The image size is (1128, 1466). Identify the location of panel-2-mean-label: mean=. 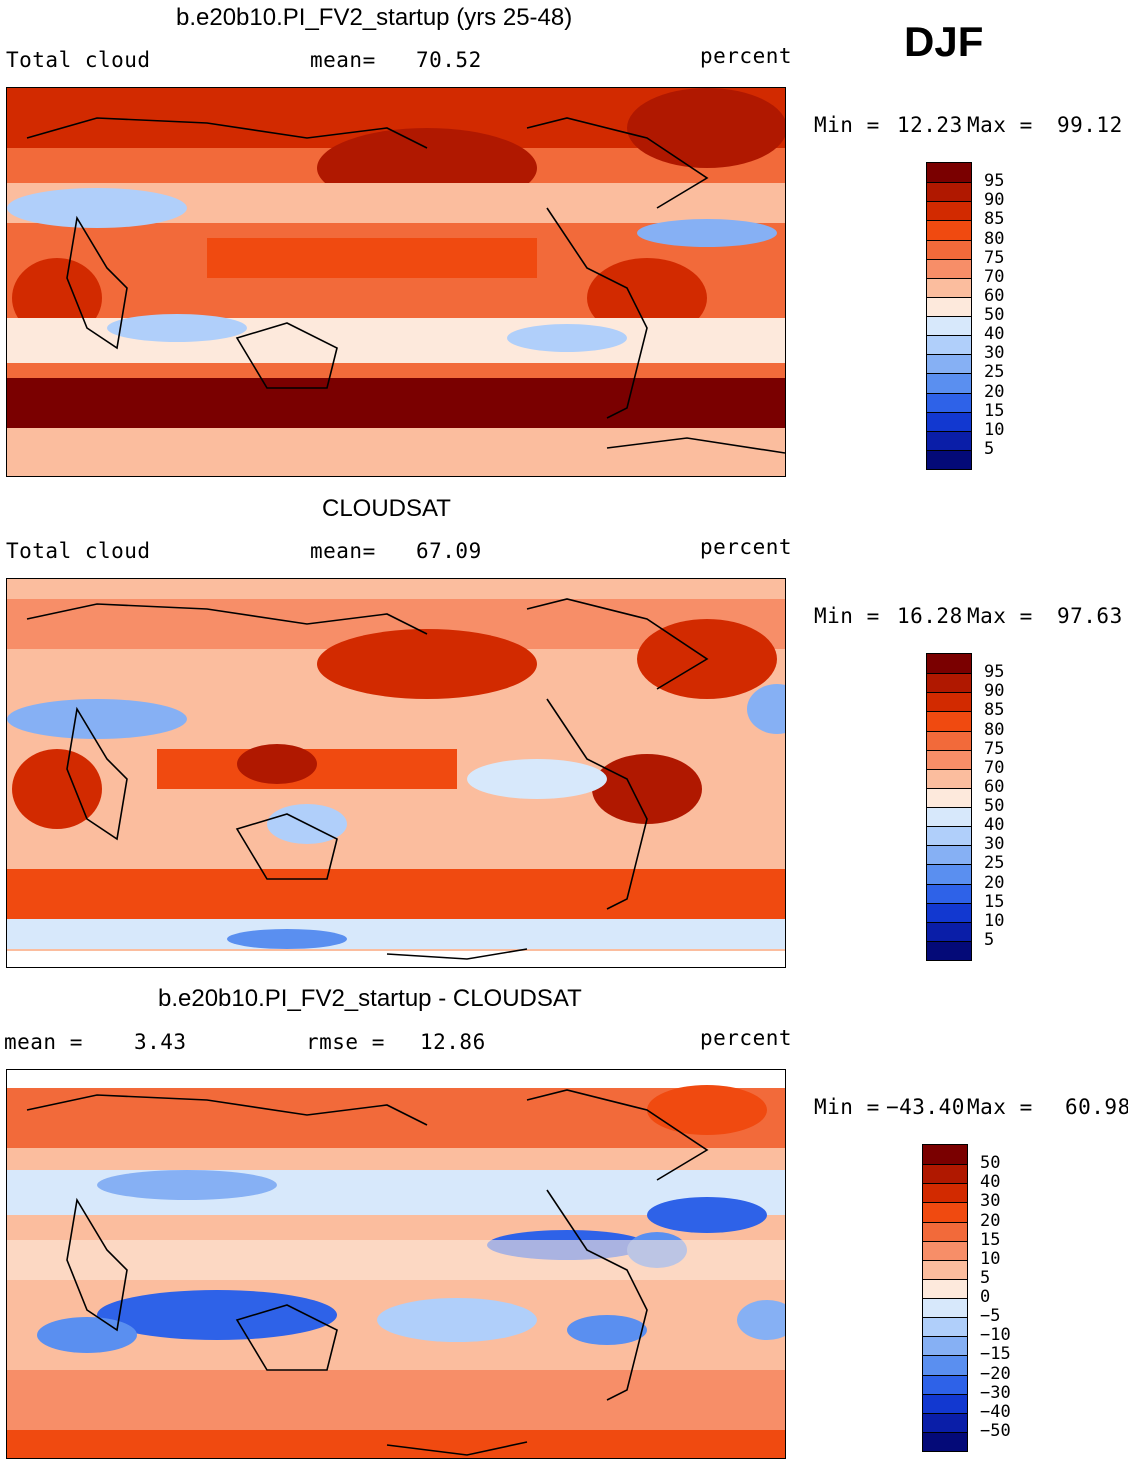
(343, 551).